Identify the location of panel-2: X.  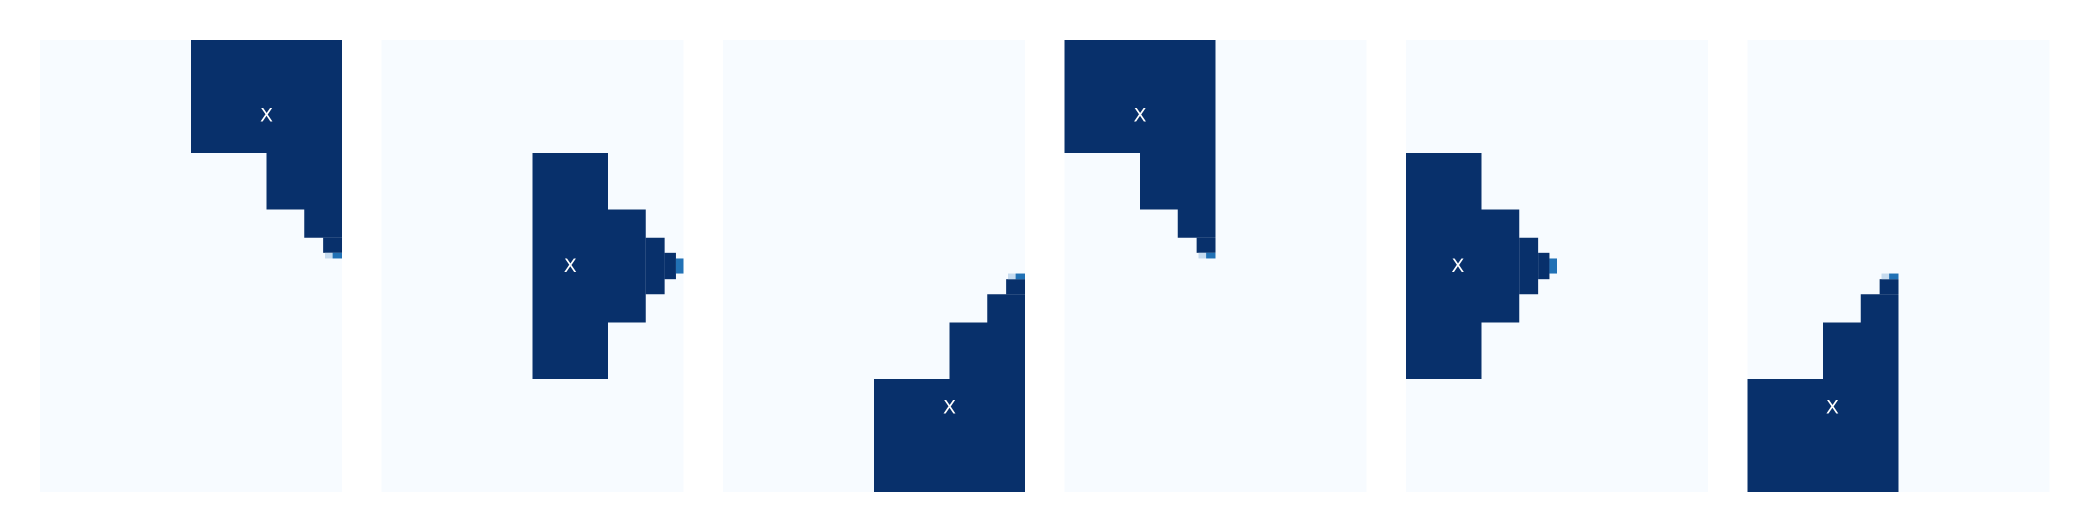
(532, 266).